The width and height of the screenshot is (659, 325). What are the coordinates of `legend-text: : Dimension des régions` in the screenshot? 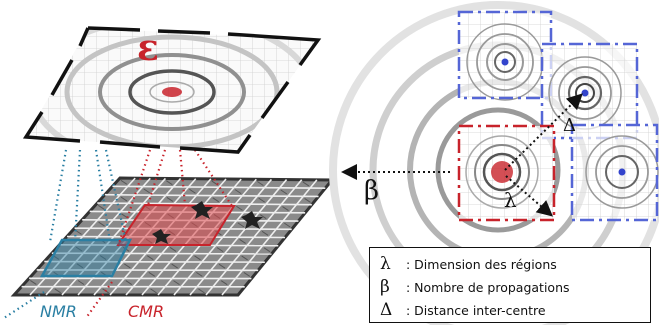 It's located at (481, 264).